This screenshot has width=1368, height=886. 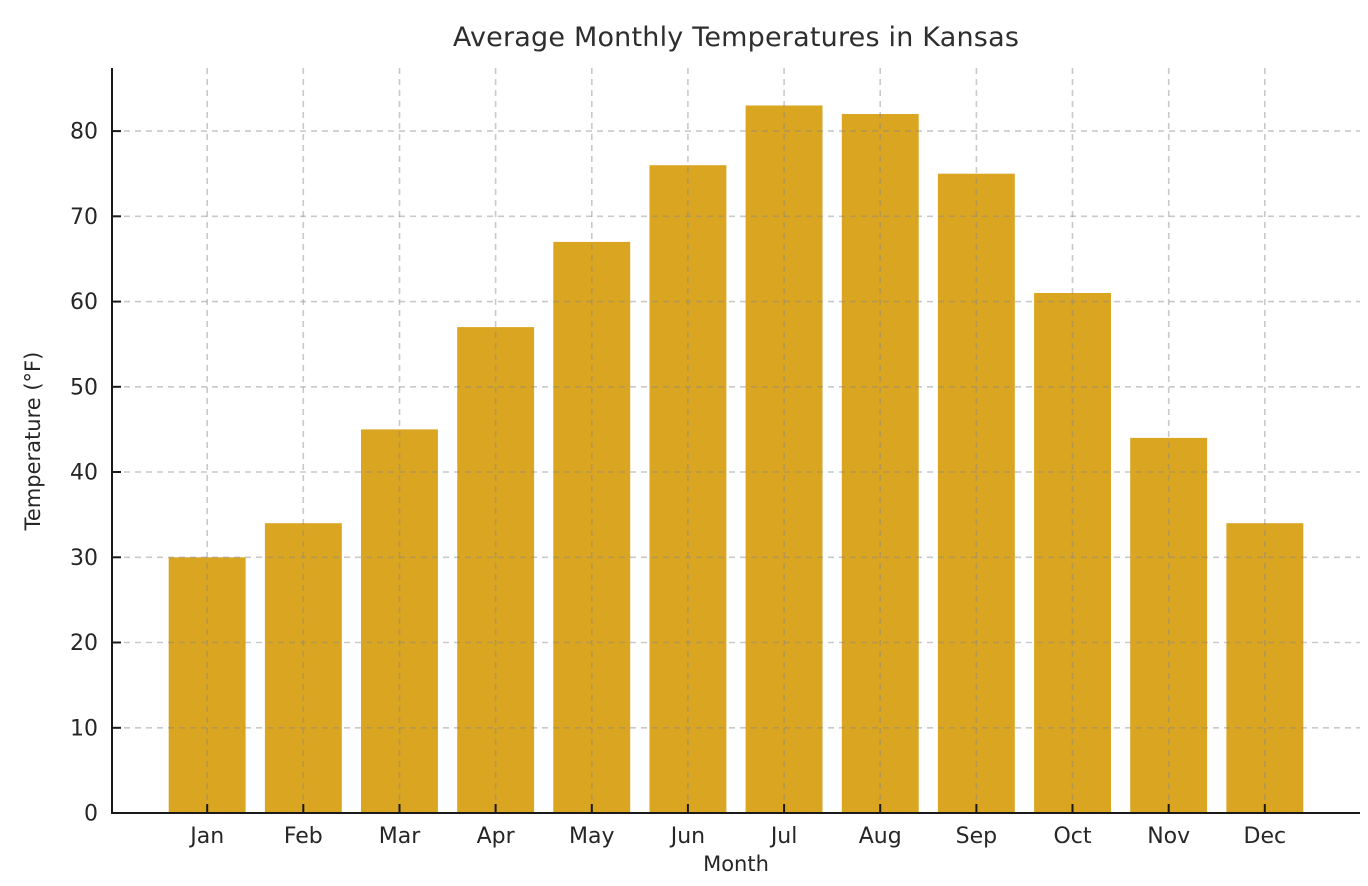 What do you see at coordinates (880, 836) in the screenshot?
I see `x-tick-label-aug: Aug` at bounding box center [880, 836].